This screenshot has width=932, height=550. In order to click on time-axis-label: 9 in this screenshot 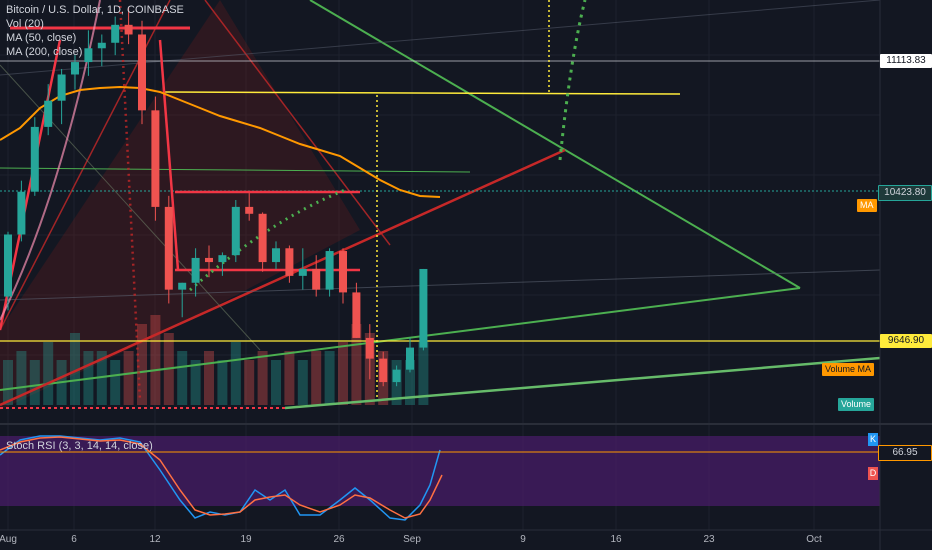, I will do `click(523, 539)`.